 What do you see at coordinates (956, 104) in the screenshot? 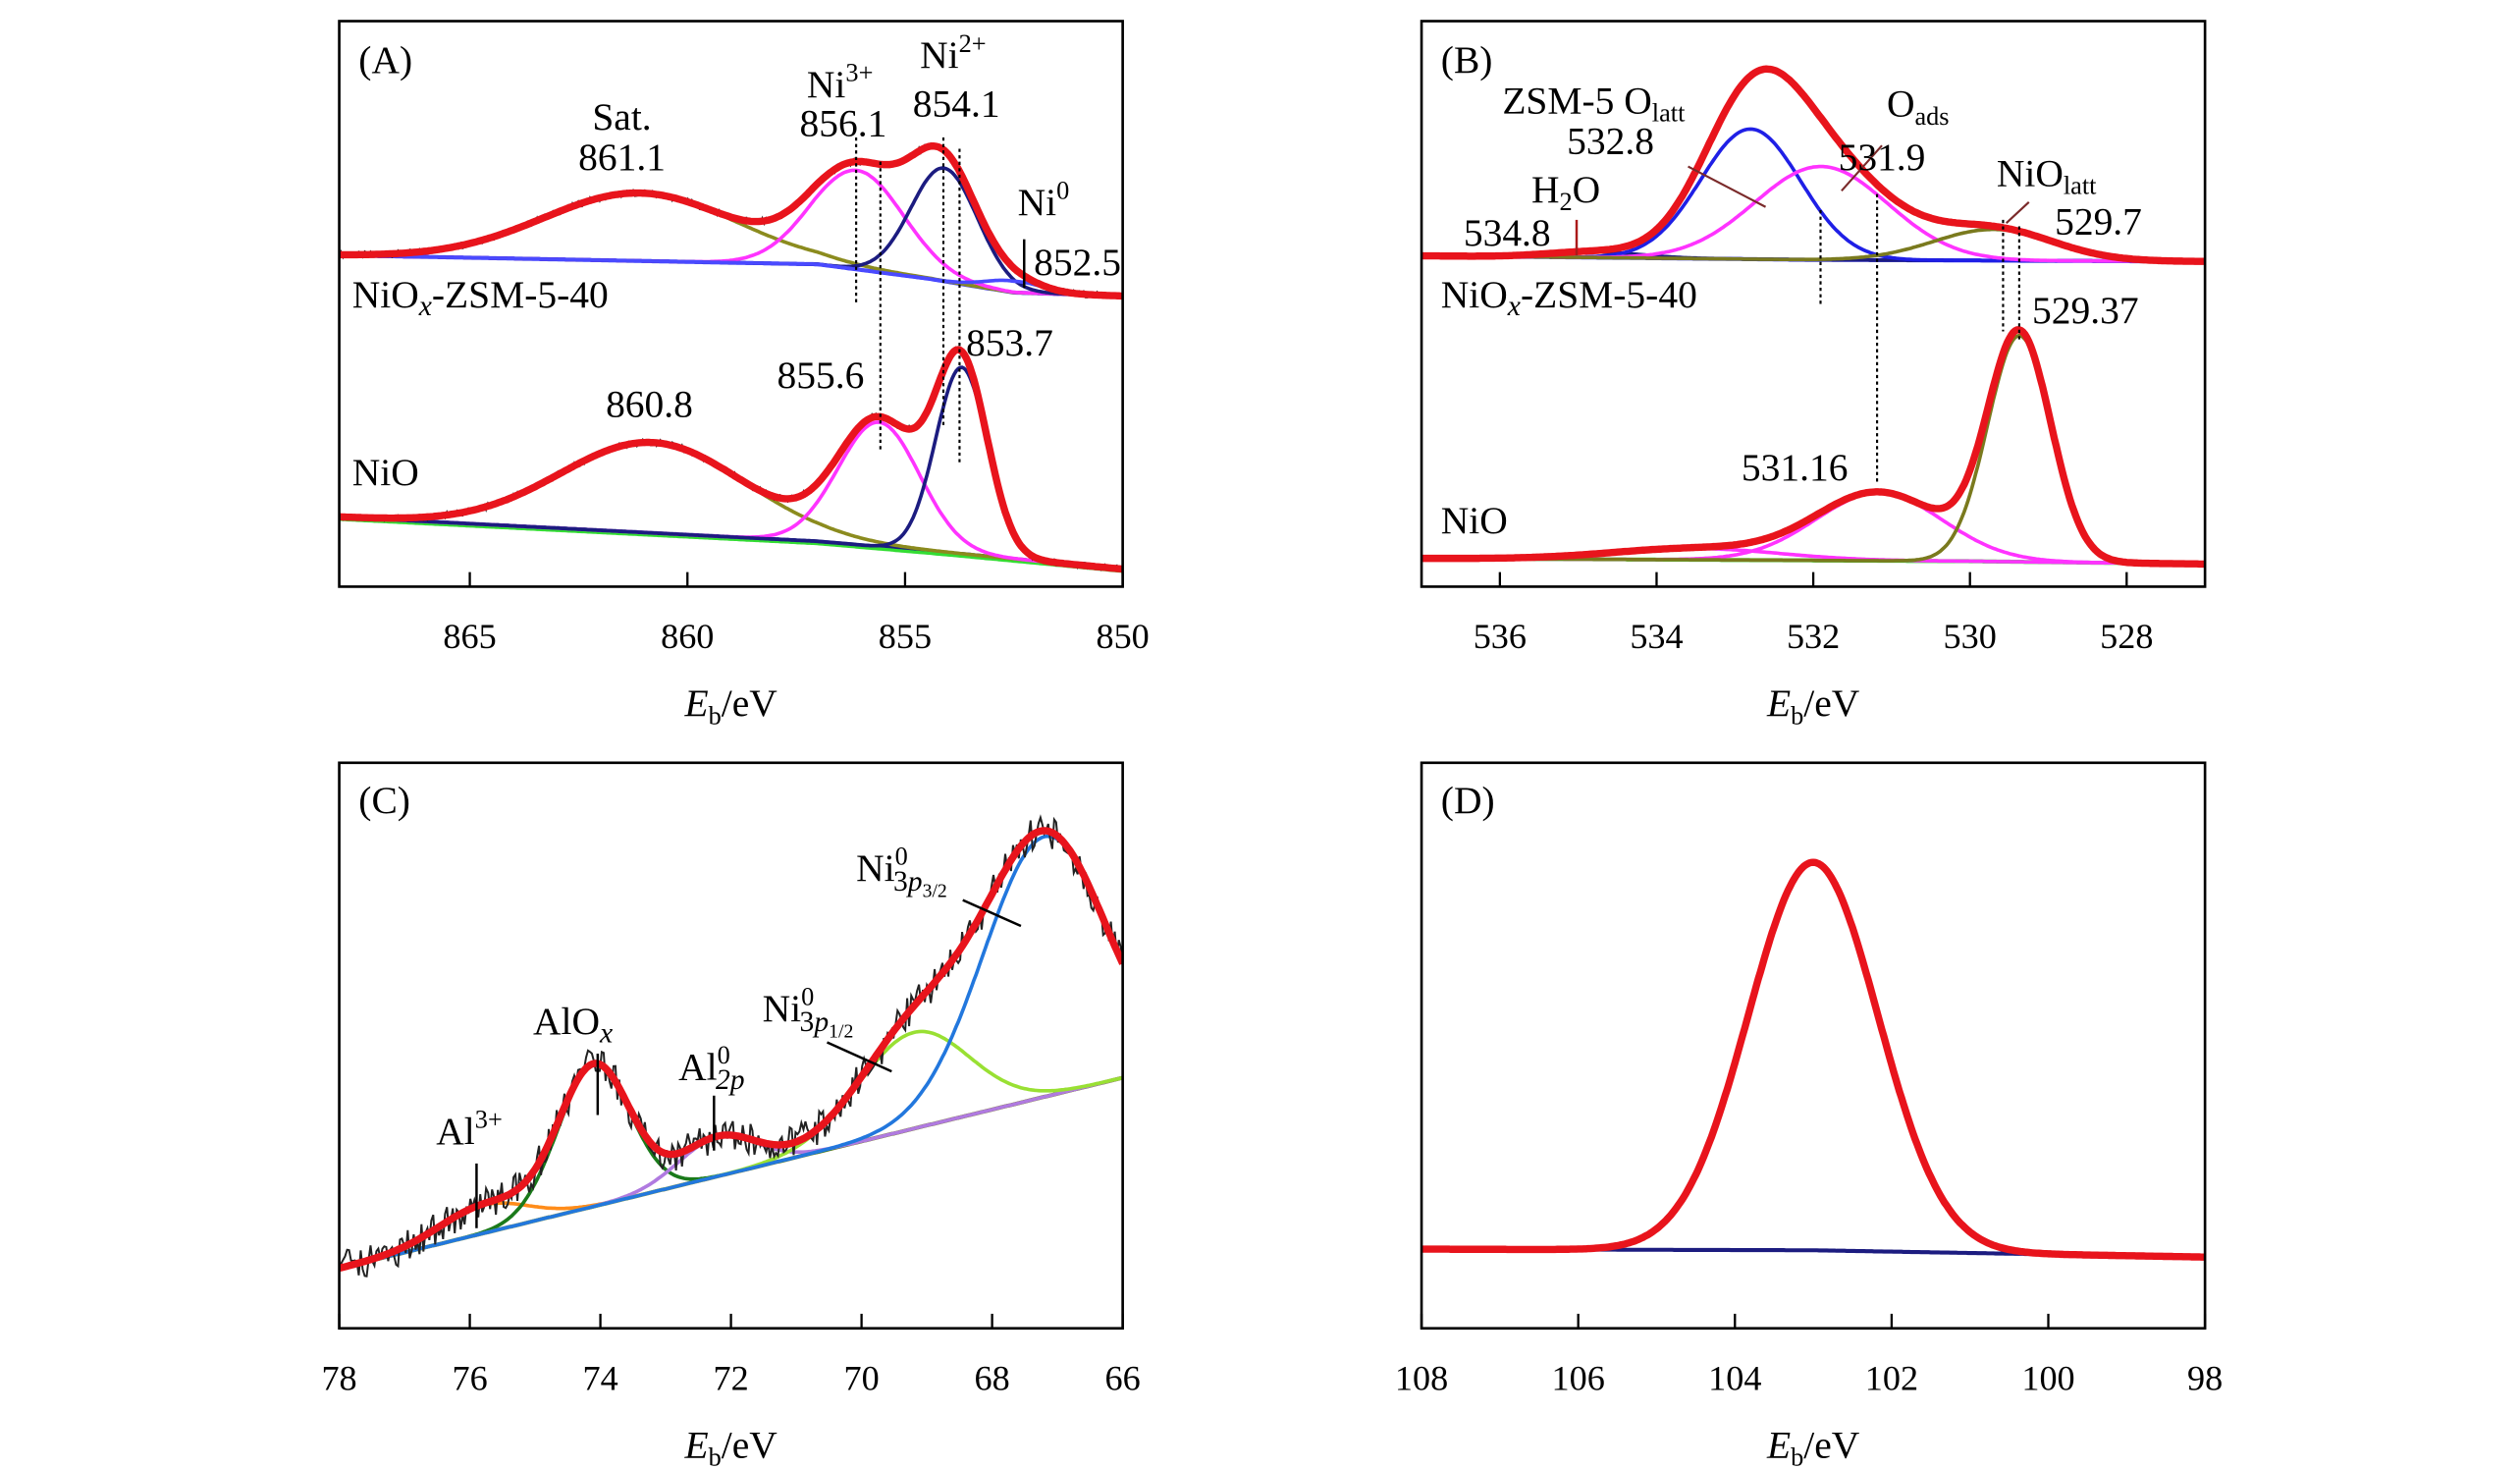
I see `peak-annotation: 854.1` at bounding box center [956, 104].